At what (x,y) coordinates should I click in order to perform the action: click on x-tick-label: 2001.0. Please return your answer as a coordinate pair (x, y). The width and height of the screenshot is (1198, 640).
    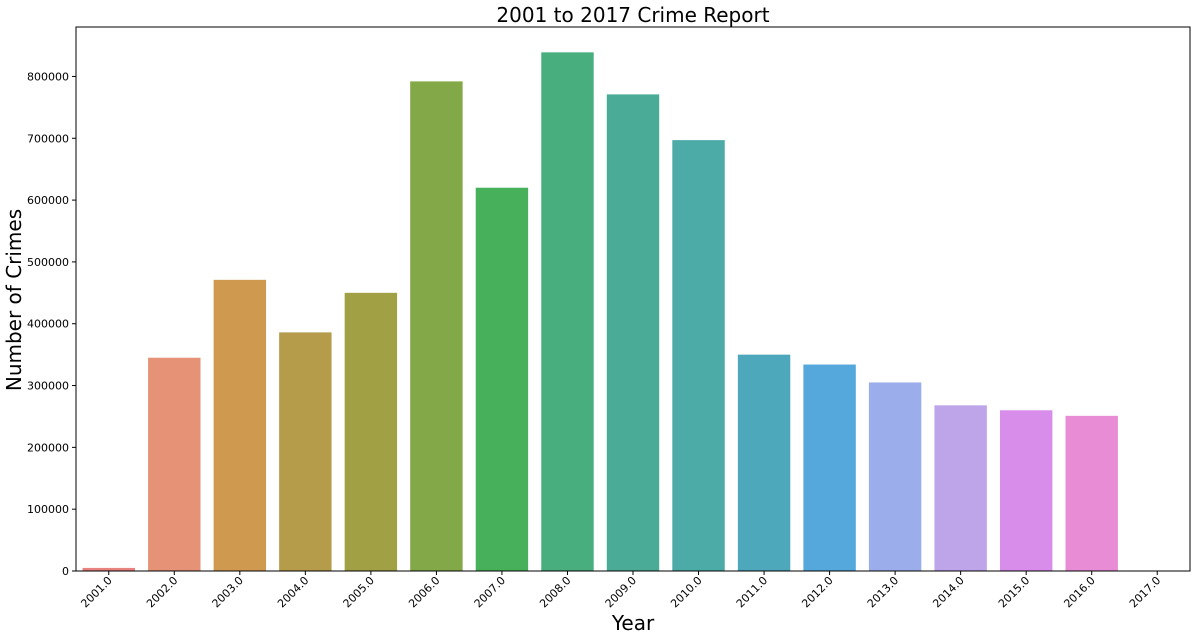
    Looking at the image, I should click on (96, 592).